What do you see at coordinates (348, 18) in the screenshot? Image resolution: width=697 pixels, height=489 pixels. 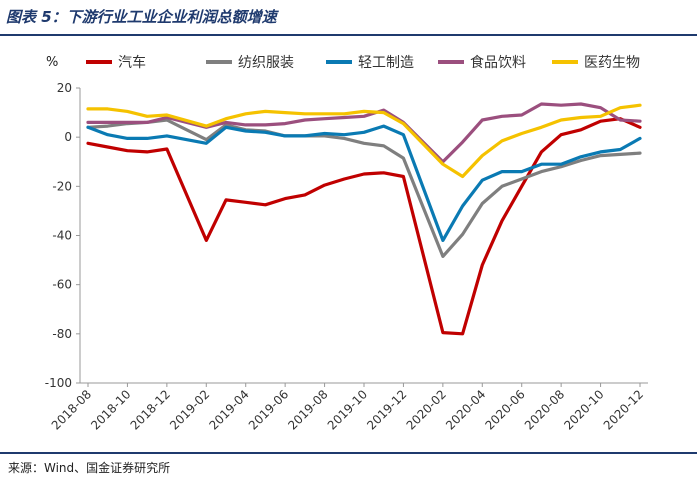 I see `title-bar: 图表 5：下游行业工业企业利润总额增速` at bounding box center [348, 18].